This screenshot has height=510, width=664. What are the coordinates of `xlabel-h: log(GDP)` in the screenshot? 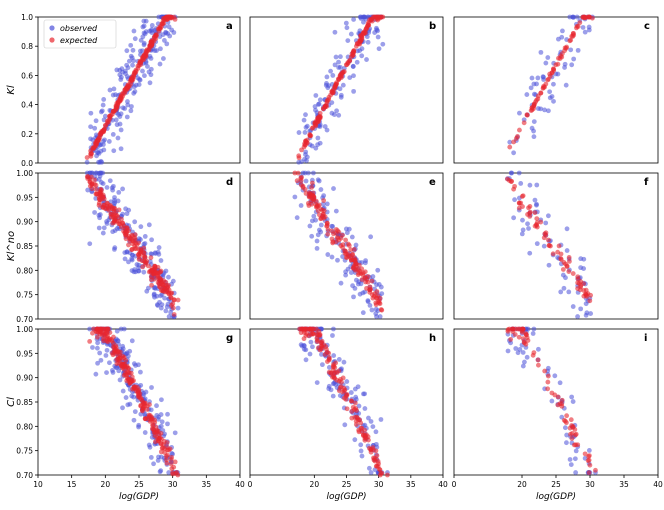 It's located at (346, 497).